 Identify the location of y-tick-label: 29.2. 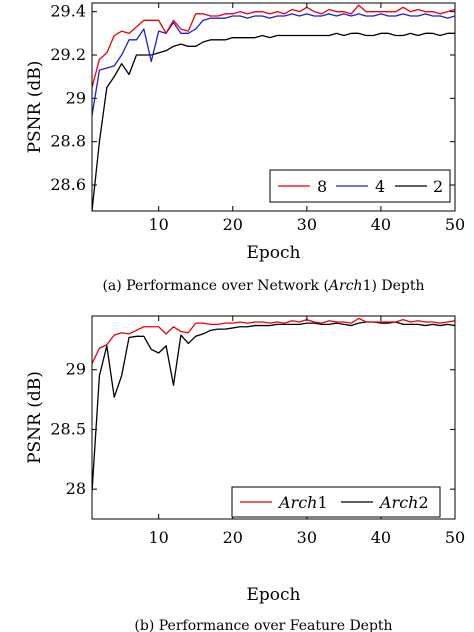
(68, 54).